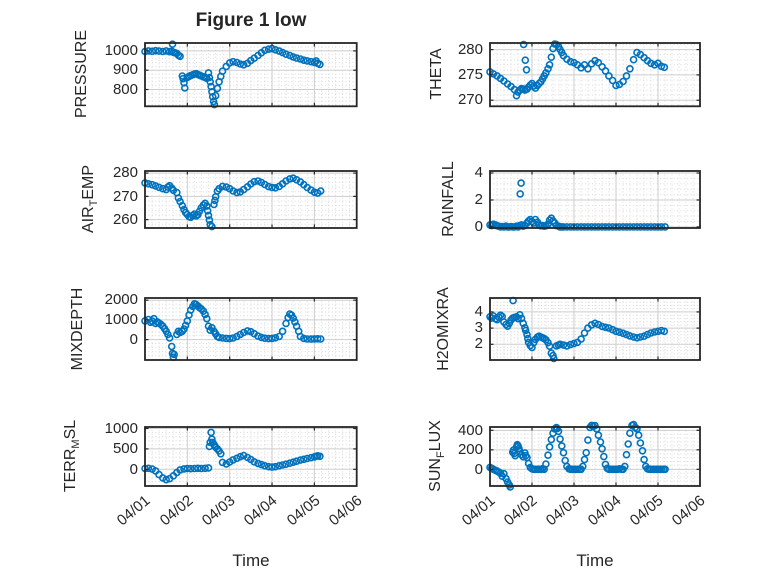  What do you see at coordinates (72, 456) in the screenshot?
I see `y-axis-label-terr_msl: TERRMSL` at bounding box center [72, 456].